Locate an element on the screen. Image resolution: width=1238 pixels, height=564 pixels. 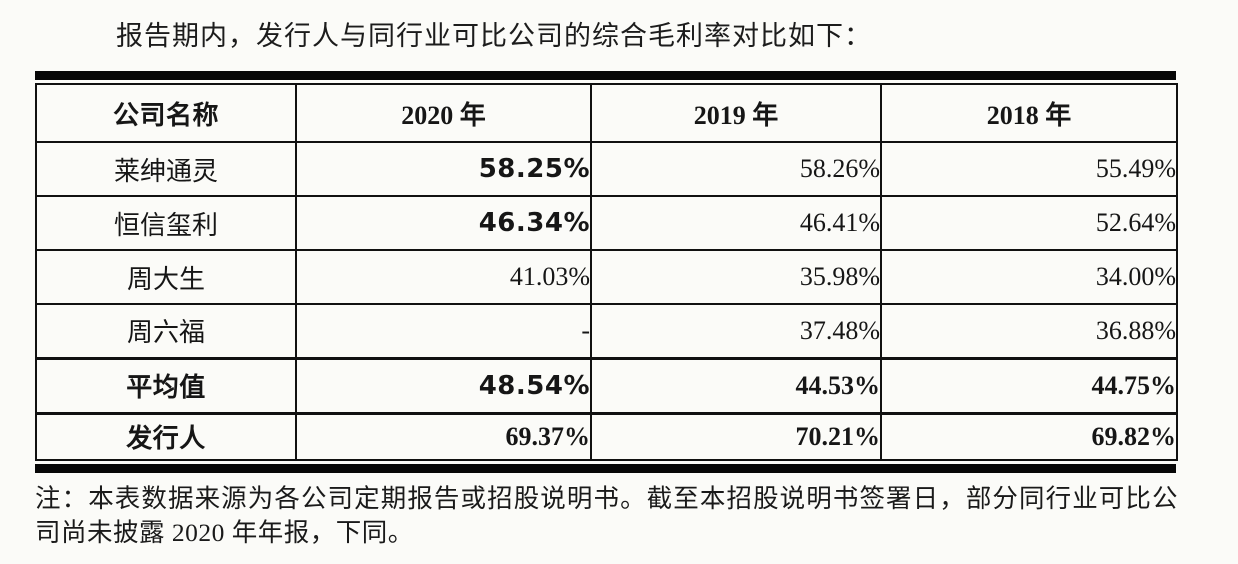
value-2019-cell: 35.98% is located at coordinates (736, 277).